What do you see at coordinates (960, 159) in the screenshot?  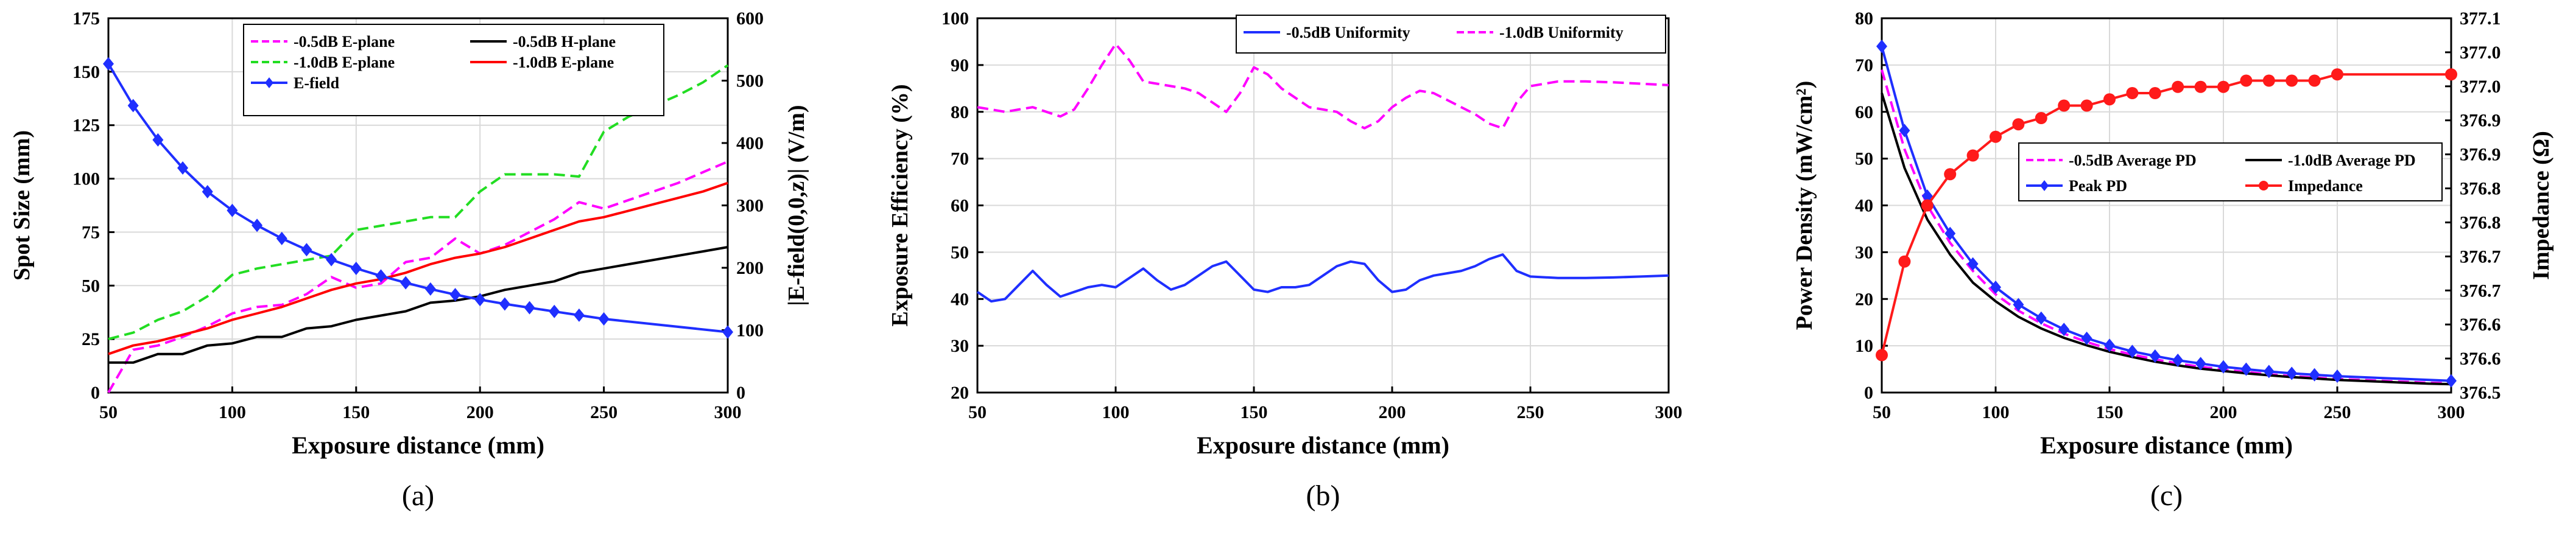 I see `y-tick-label: 70` at bounding box center [960, 159].